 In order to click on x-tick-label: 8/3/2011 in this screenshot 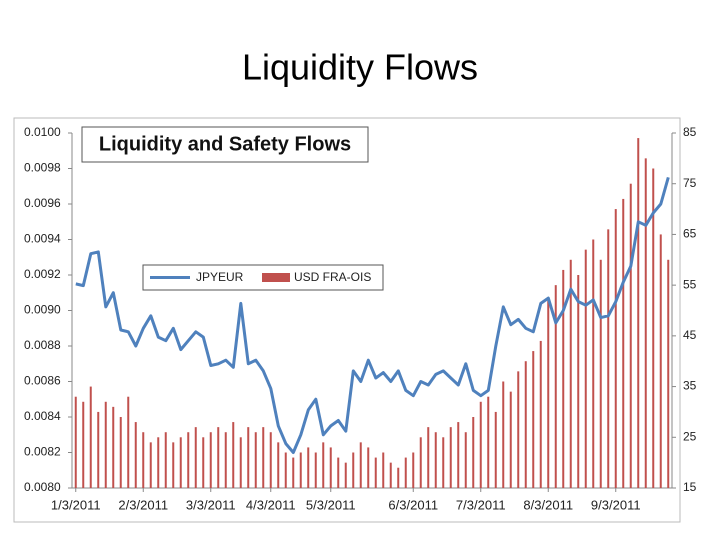, I will do `click(548, 504)`.